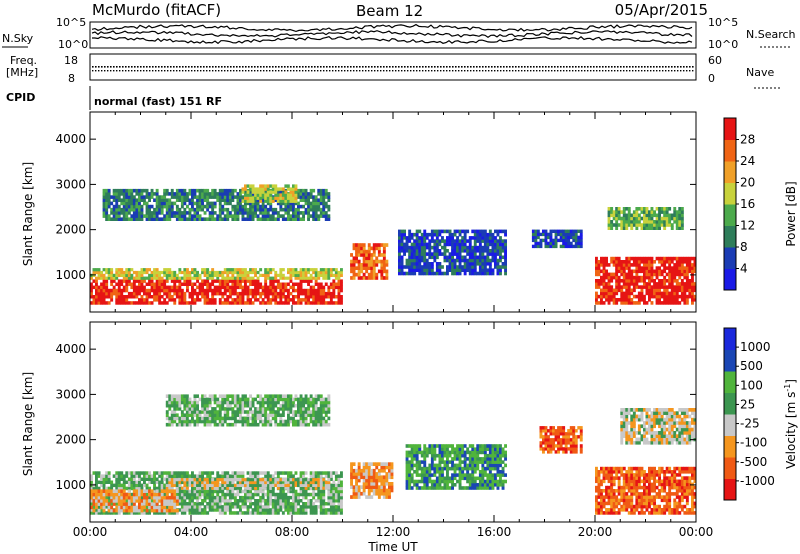  What do you see at coordinates (156, 10) in the screenshot?
I see `station-title: McMurdo (fitACF)` at bounding box center [156, 10].